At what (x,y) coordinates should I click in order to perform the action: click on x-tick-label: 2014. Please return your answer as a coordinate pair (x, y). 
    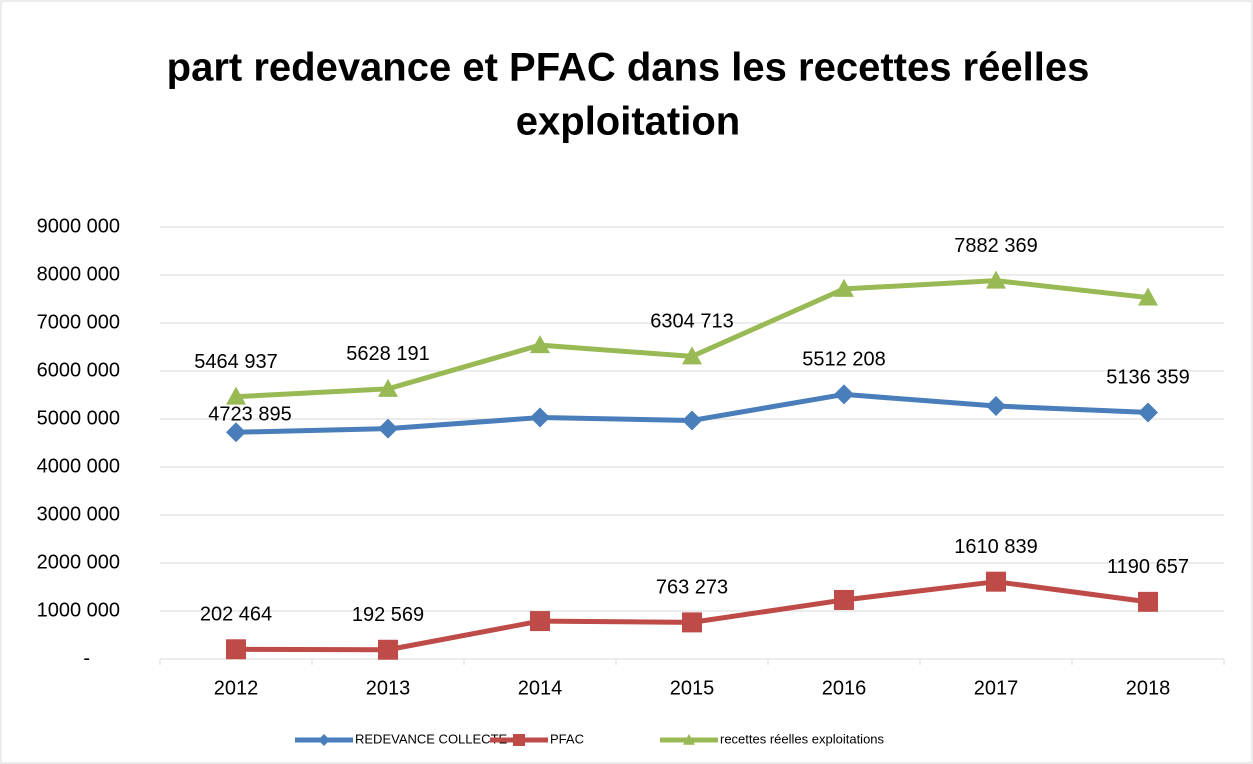
    Looking at the image, I should click on (540, 688).